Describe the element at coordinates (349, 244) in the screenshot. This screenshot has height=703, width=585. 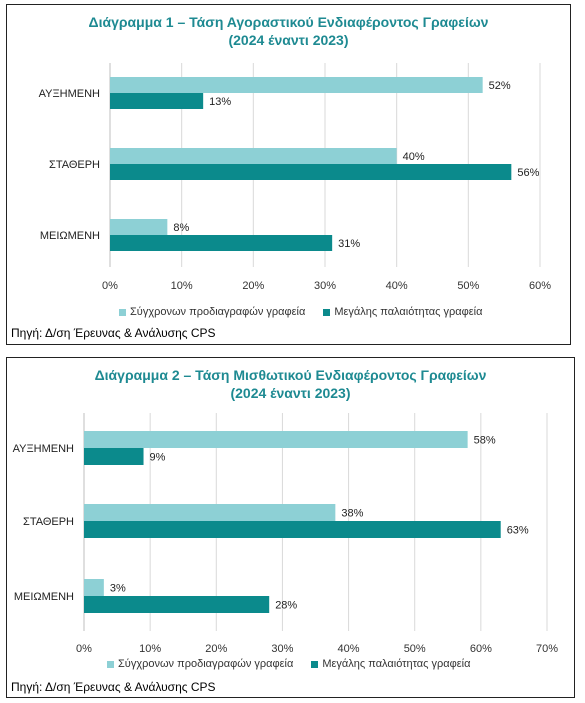
I see `data-label: 31%` at that location.